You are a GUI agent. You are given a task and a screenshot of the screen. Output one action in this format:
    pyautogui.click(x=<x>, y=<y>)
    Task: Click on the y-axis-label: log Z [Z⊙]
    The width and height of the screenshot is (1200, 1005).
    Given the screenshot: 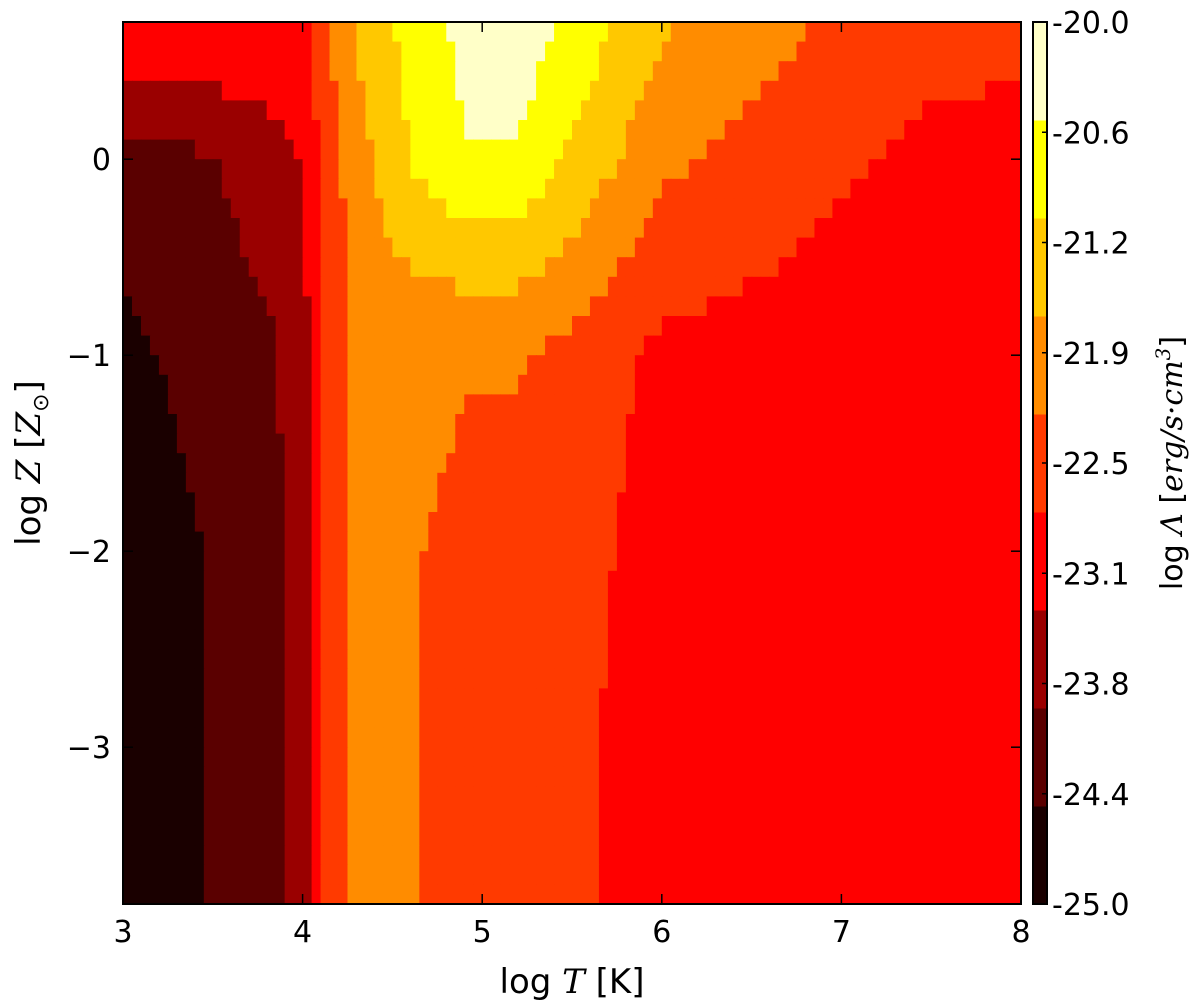 What is the action you would take?
    pyautogui.click(x=31, y=463)
    